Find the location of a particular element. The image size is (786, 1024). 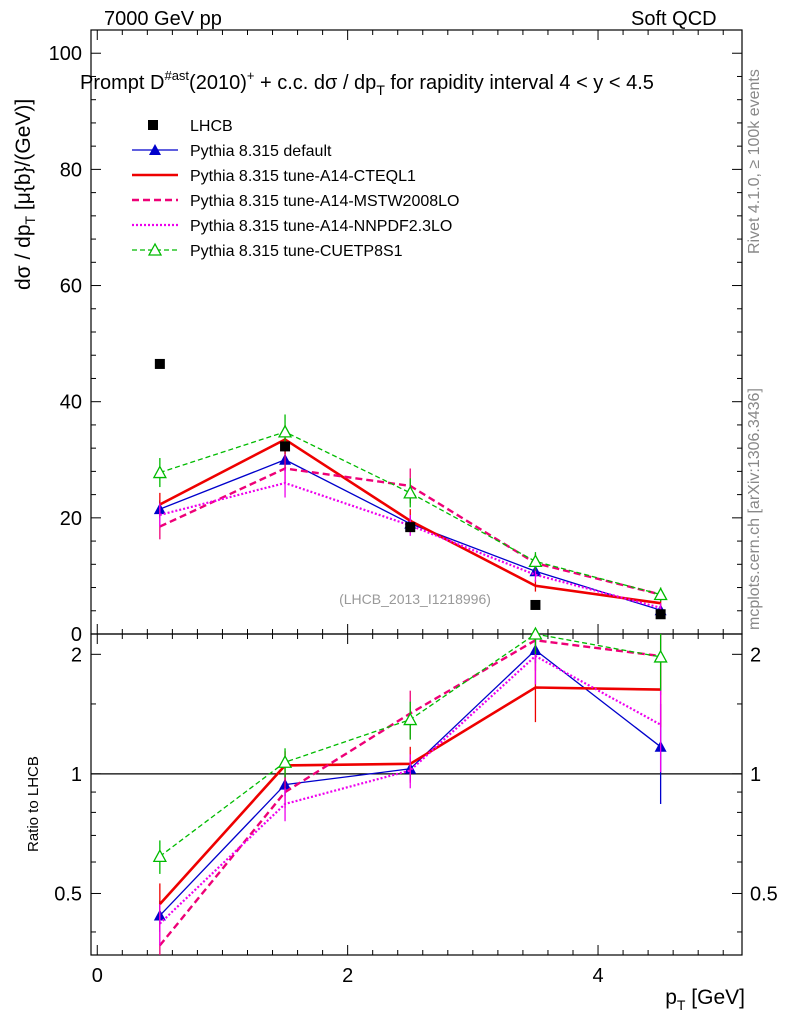

x-tick-label: 4 is located at coordinates (597, 976).